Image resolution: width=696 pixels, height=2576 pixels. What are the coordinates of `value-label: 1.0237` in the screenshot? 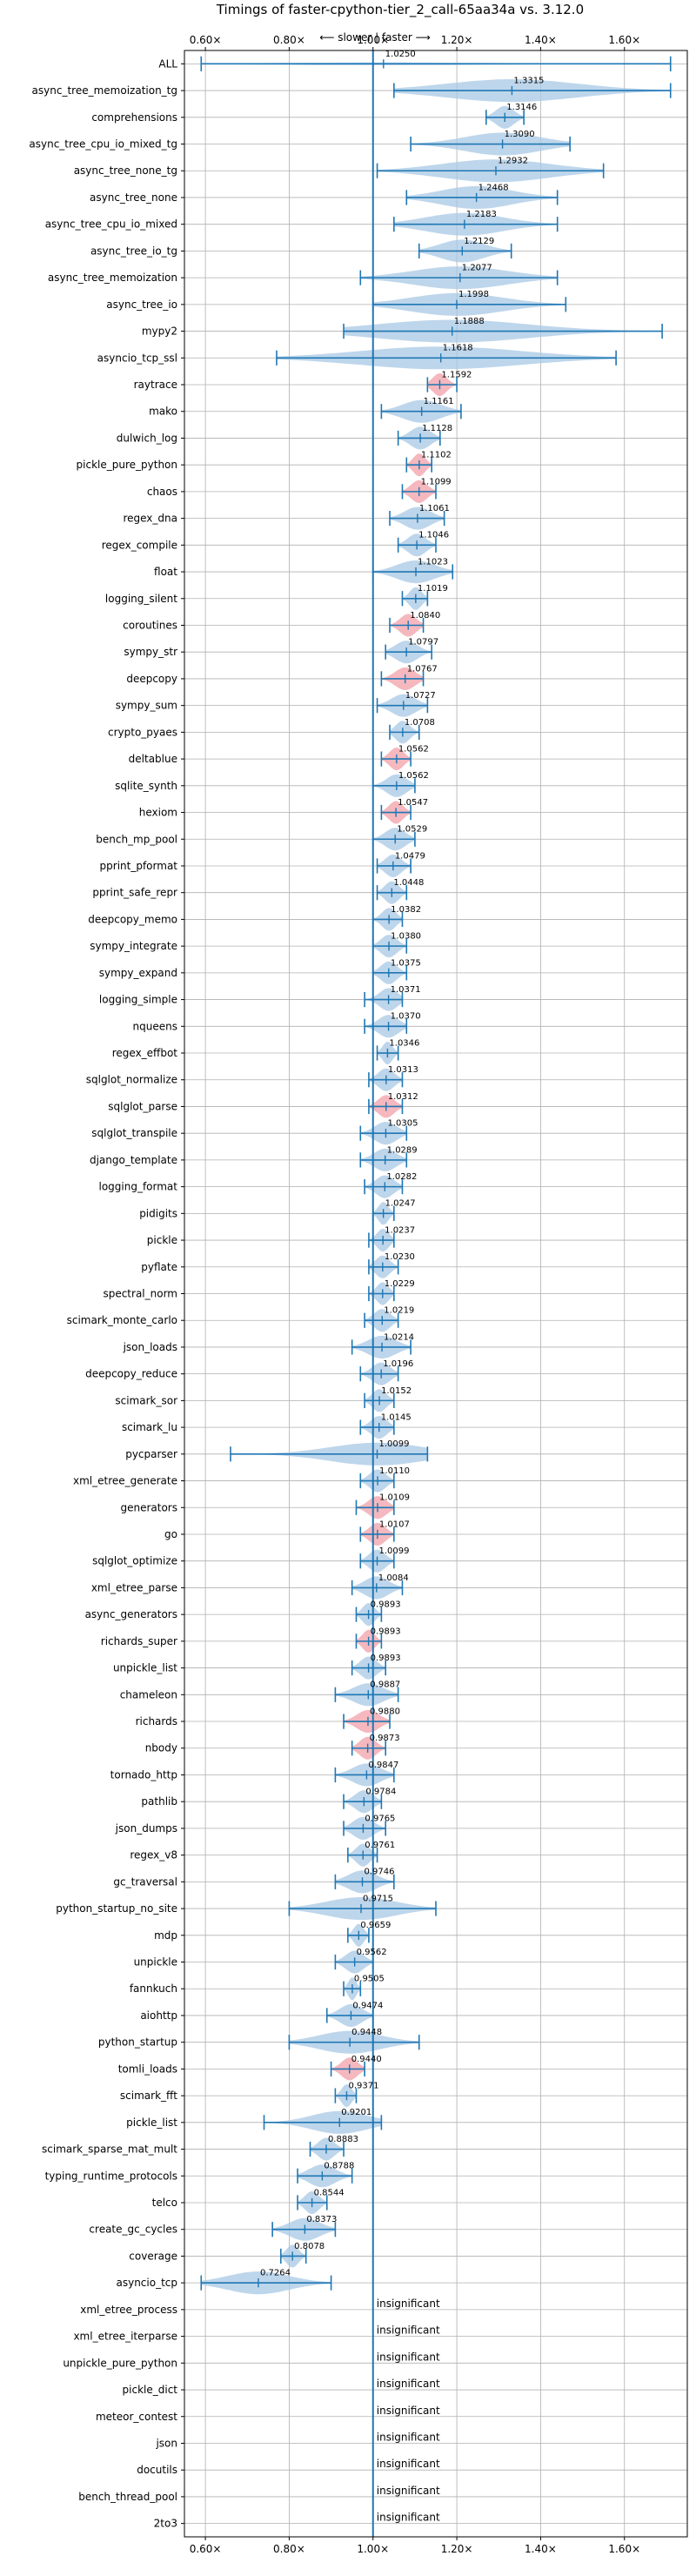 It's located at (400, 1230).